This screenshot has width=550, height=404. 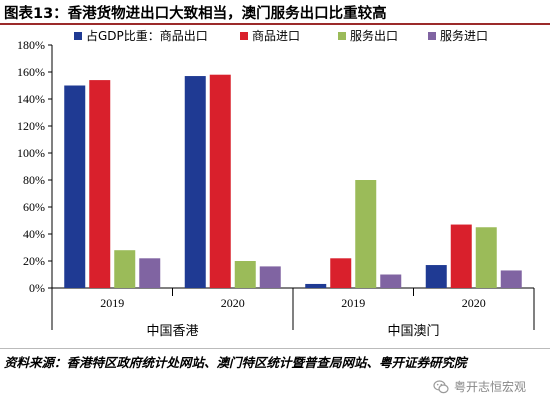 What do you see at coordinates (172, 331) in the screenshot?
I see `group-label: 中国香港` at bounding box center [172, 331].